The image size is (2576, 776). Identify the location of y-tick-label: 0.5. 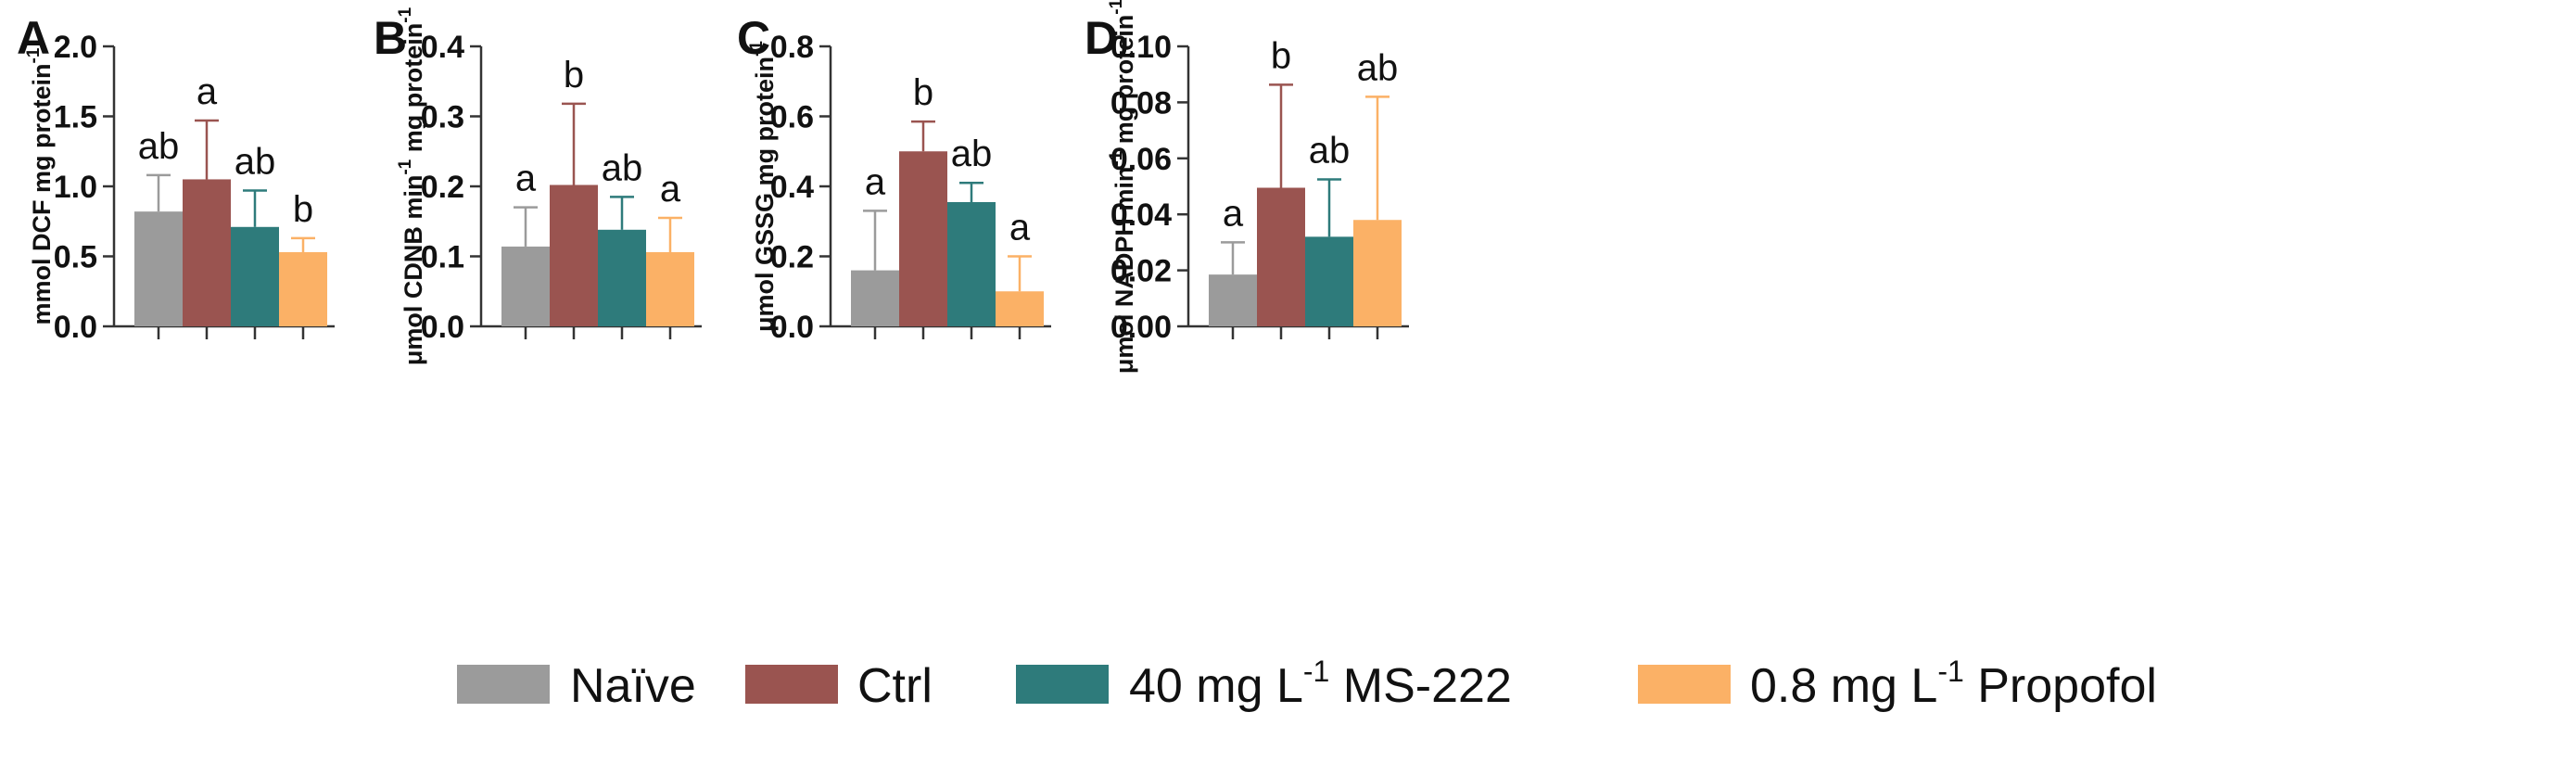
(75, 257).